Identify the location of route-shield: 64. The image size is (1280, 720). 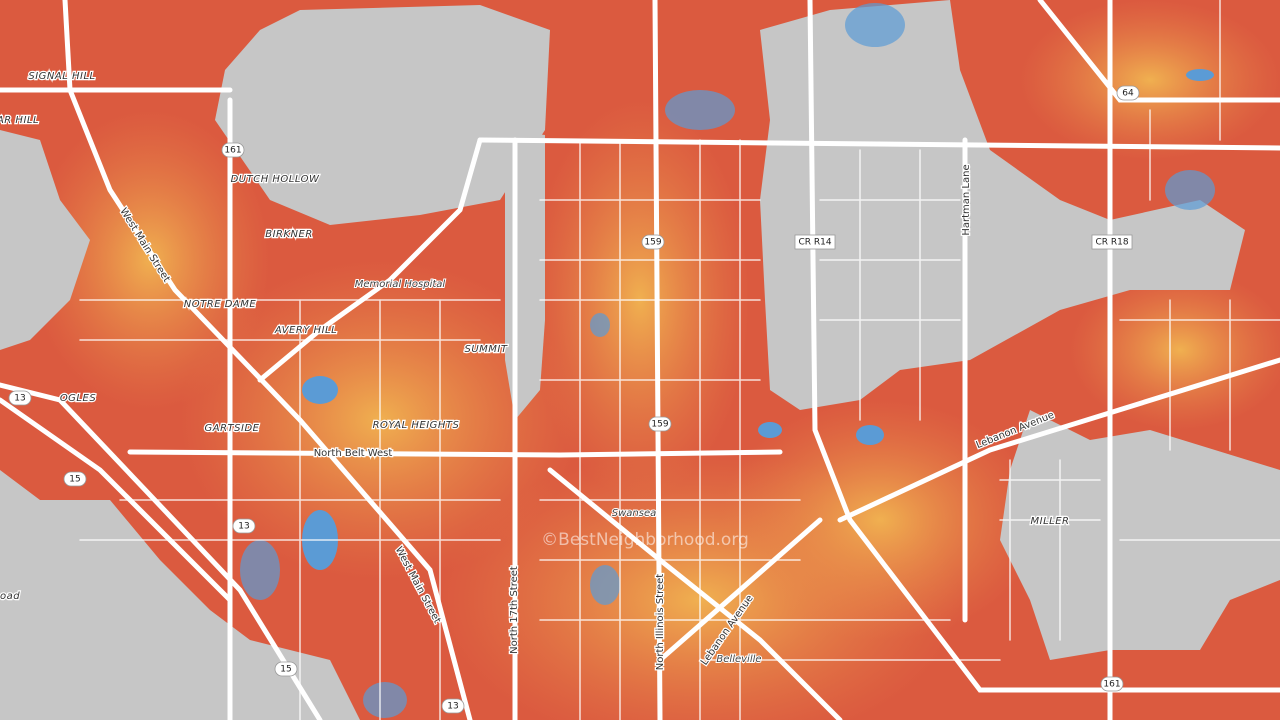
(1128, 93).